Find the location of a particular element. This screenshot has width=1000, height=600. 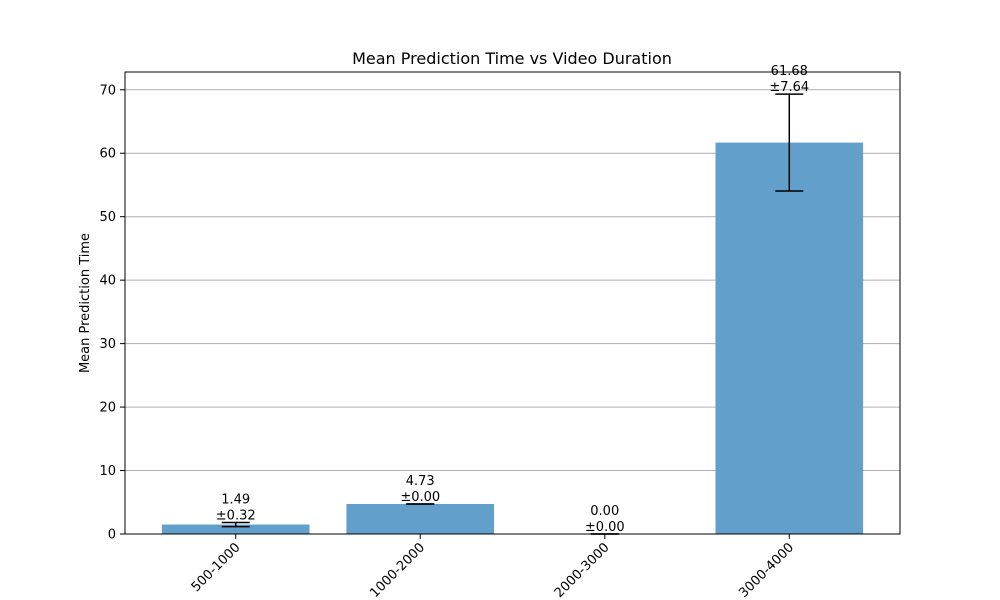

y-axis: 0 10 20 30 40 50 60 70 is located at coordinates (112, 313).